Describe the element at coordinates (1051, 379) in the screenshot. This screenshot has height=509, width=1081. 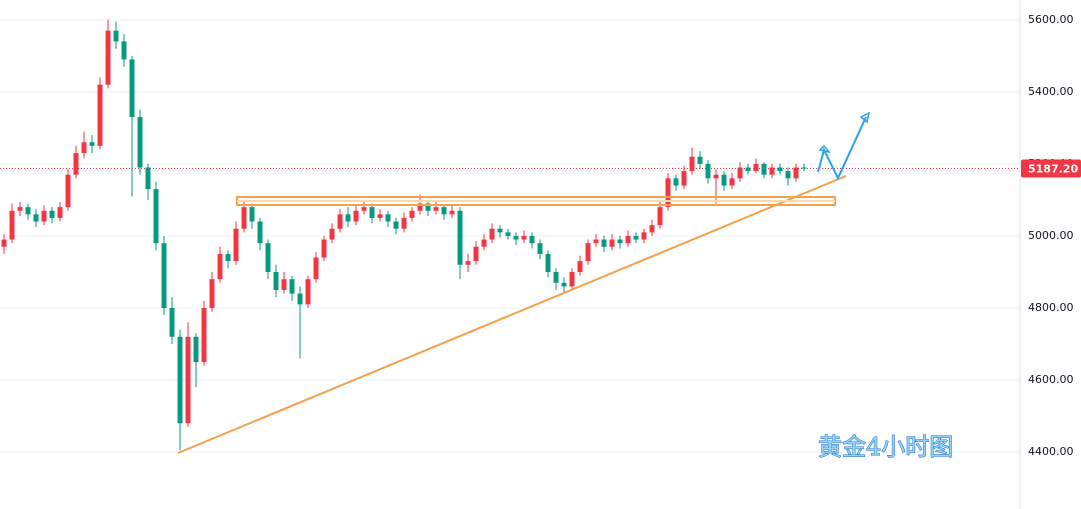
I see `y-tick-label: 4600.00` at that location.